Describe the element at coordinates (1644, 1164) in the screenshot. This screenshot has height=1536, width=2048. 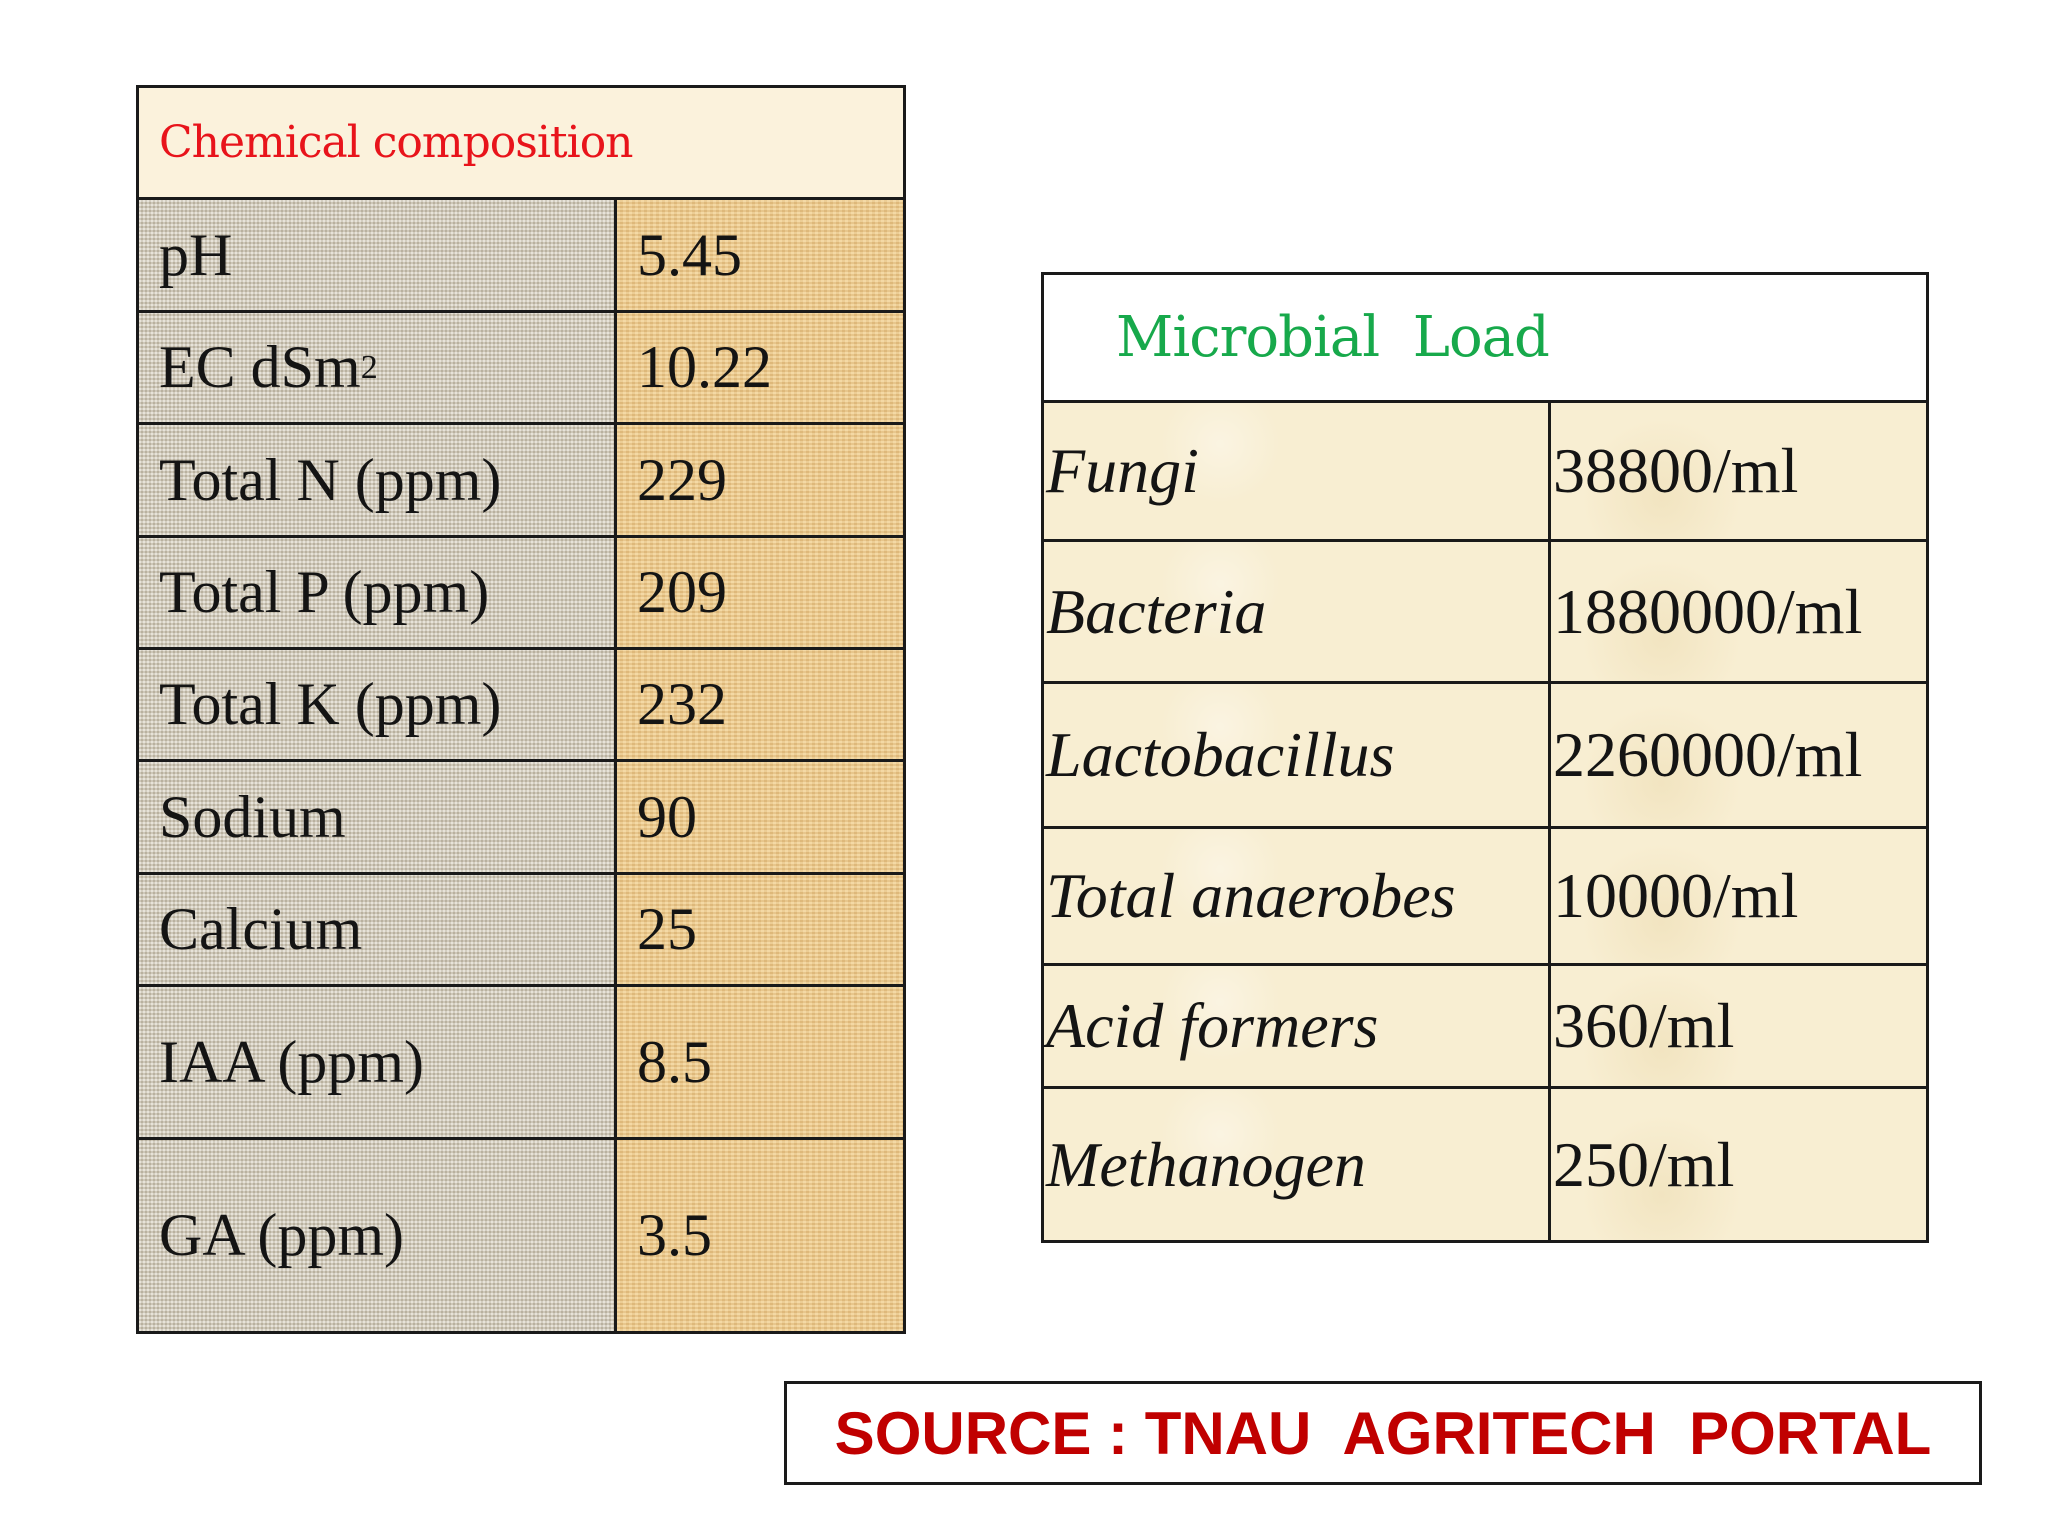
I see `micro-value-methanogen: 250/ml` at that location.